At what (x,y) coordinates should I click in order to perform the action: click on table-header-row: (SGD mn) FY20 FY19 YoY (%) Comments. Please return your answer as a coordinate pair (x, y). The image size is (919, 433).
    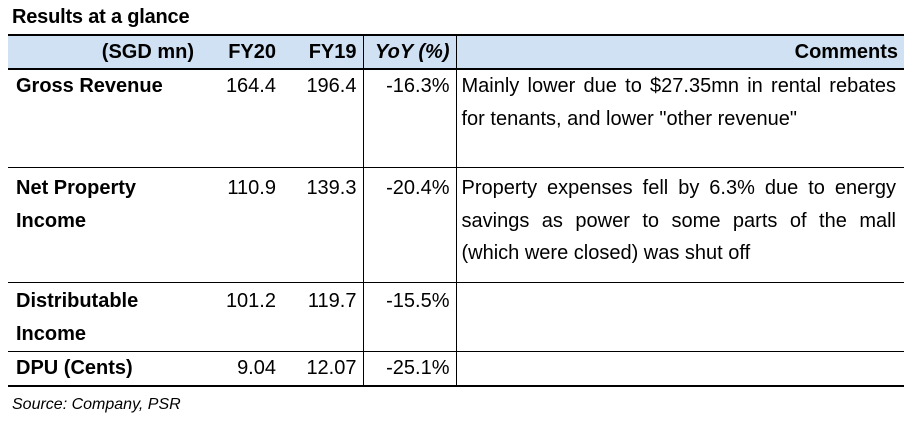
    Looking at the image, I should click on (456, 52).